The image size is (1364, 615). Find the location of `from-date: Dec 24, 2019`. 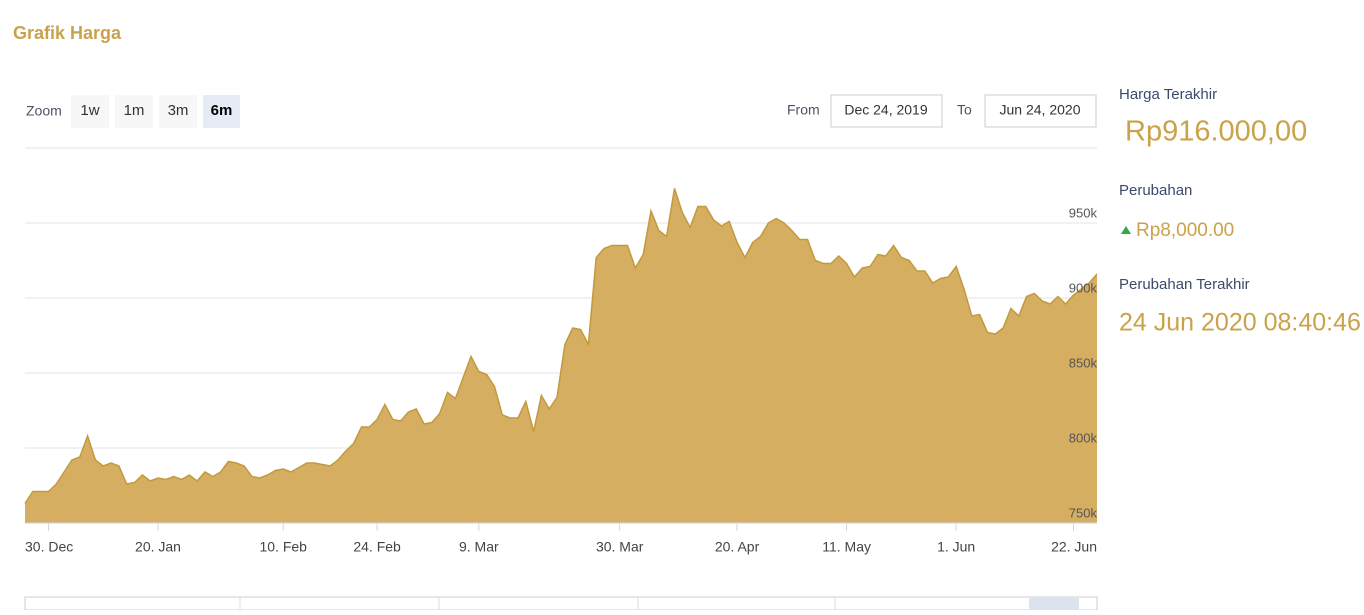

from-date: Dec 24, 2019 is located at coordinates (885, 110).